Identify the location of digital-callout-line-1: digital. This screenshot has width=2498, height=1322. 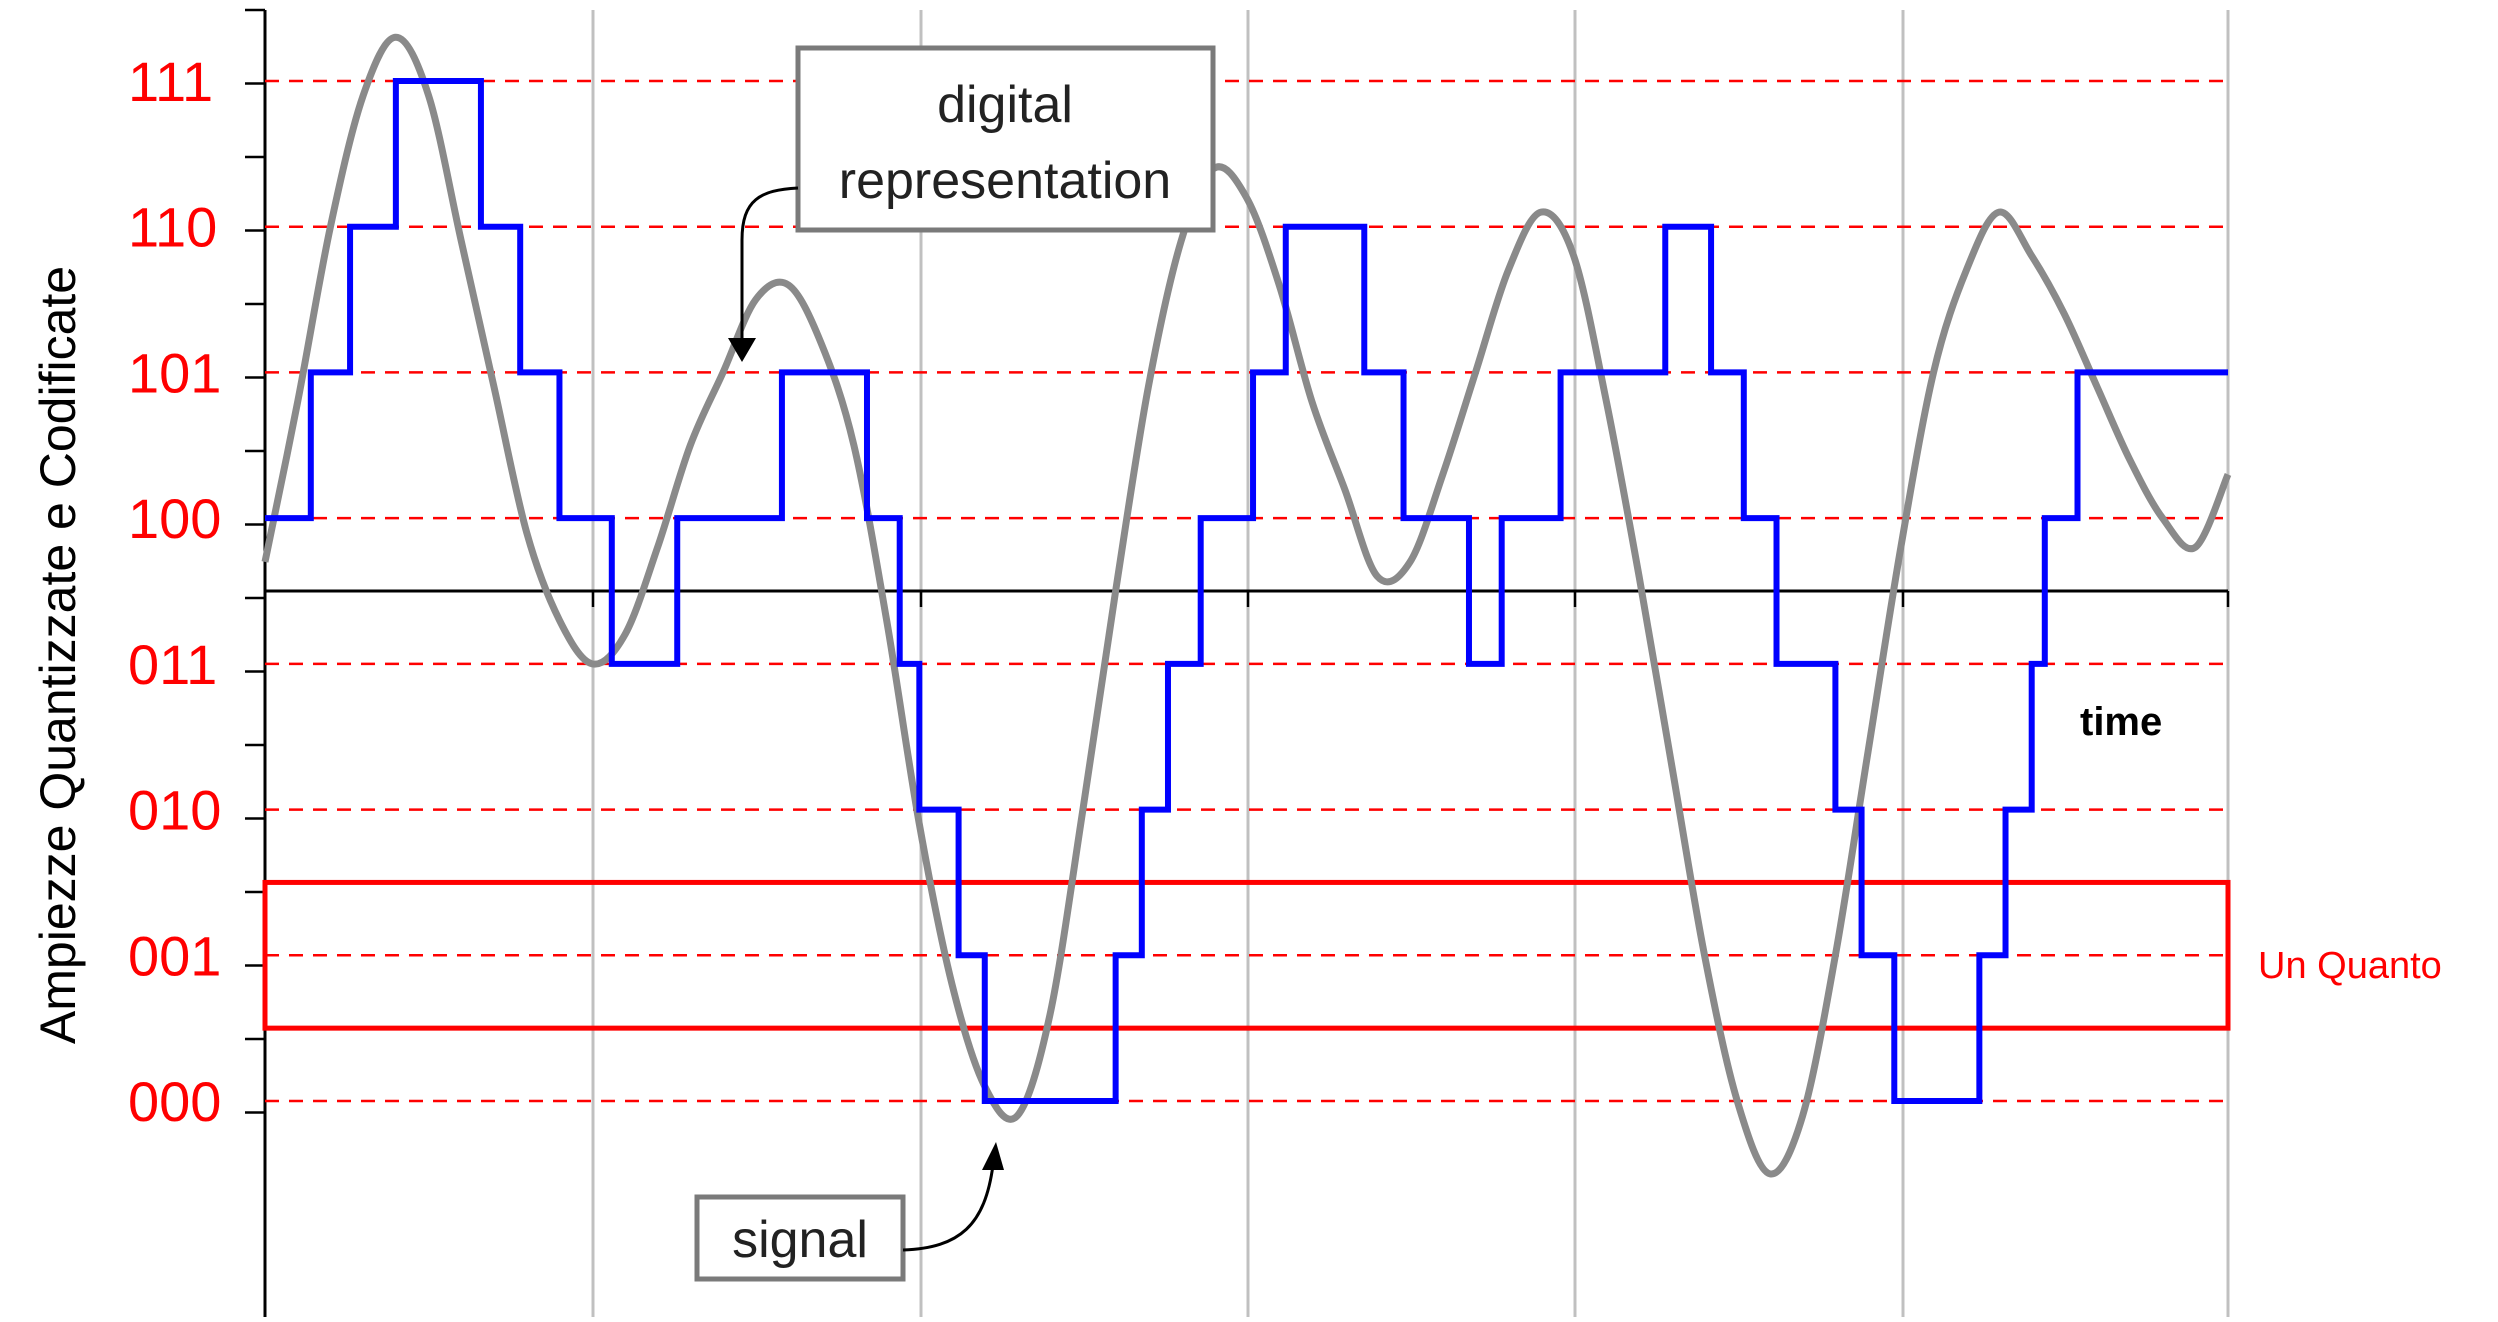
(1005, 105).